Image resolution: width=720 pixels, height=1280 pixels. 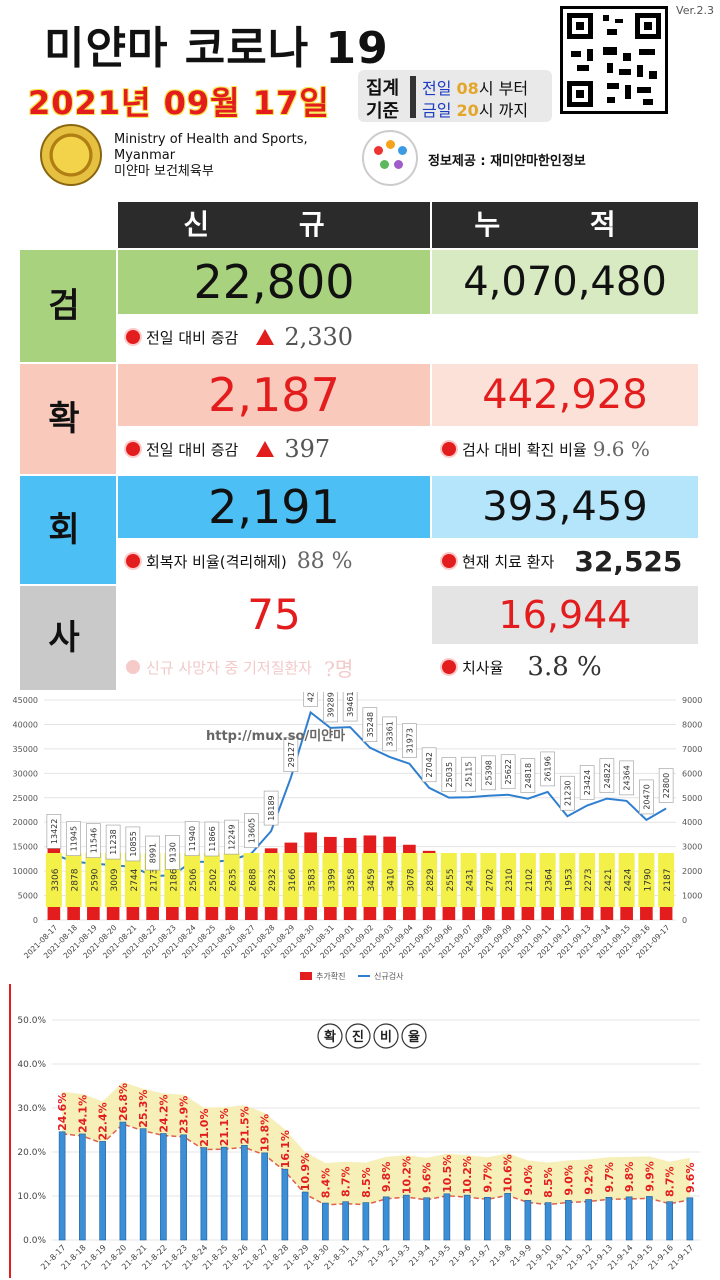 What do you see at coordinates (614, 60) in the screenshot?
I see `qr-code-icon` at bounding box center [614, 60].